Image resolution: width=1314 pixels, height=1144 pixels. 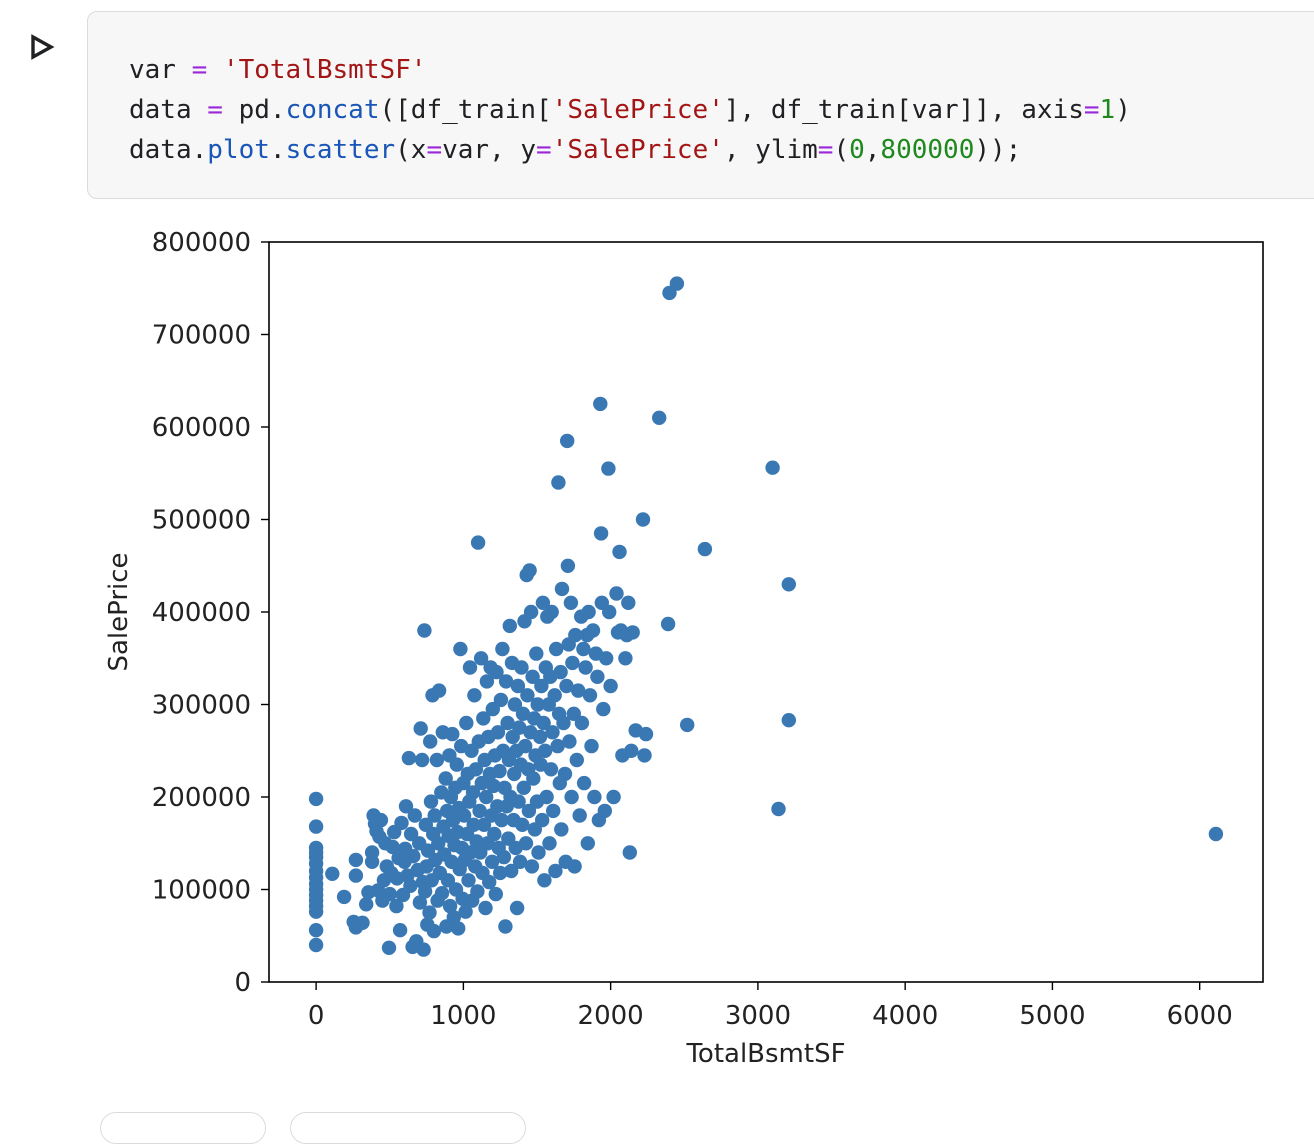 I want to click on code-token: var, y, so click(x=489, y=150).